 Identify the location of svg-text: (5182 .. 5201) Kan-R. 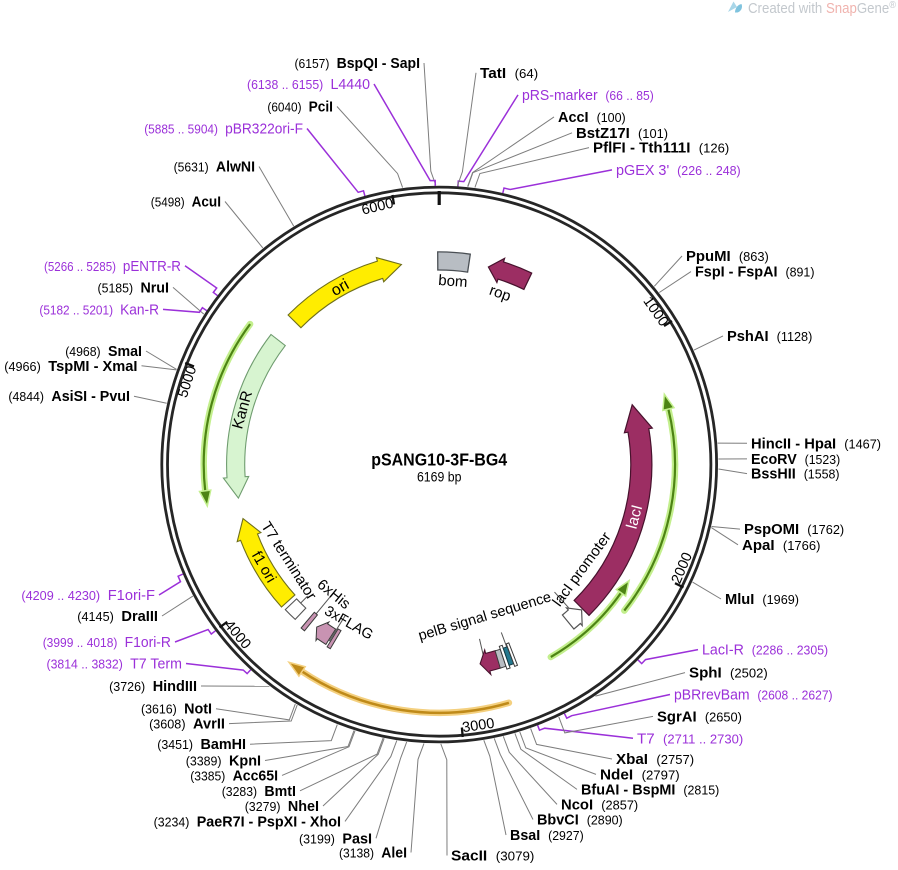
(99, 310).